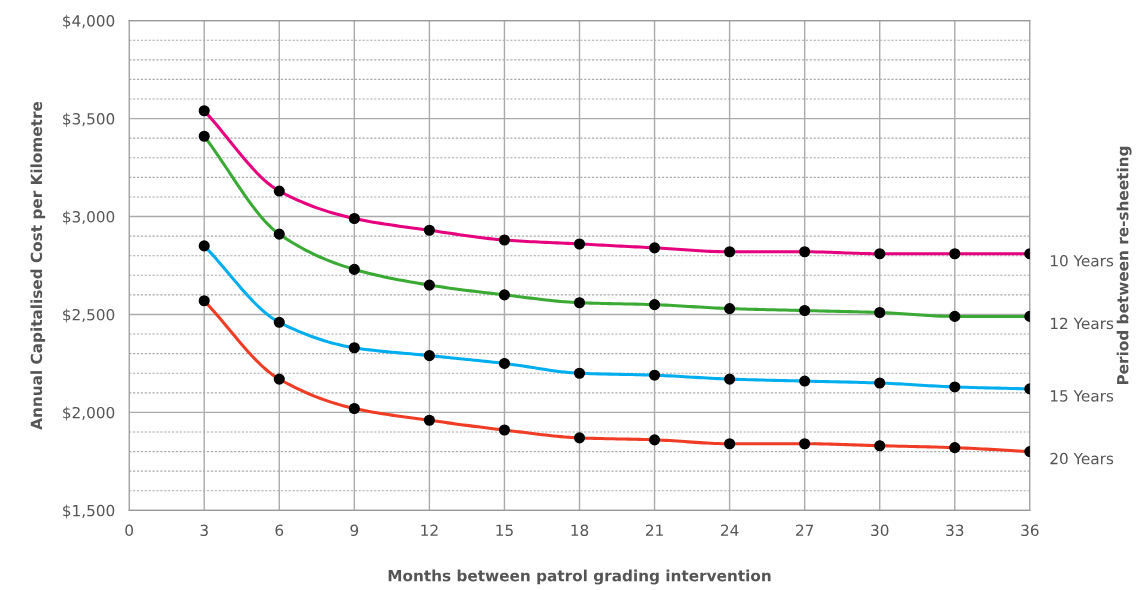  Describe the element at coordinates (654, 530) in the screenshot. I see `x-tick-label: 21` at that location.